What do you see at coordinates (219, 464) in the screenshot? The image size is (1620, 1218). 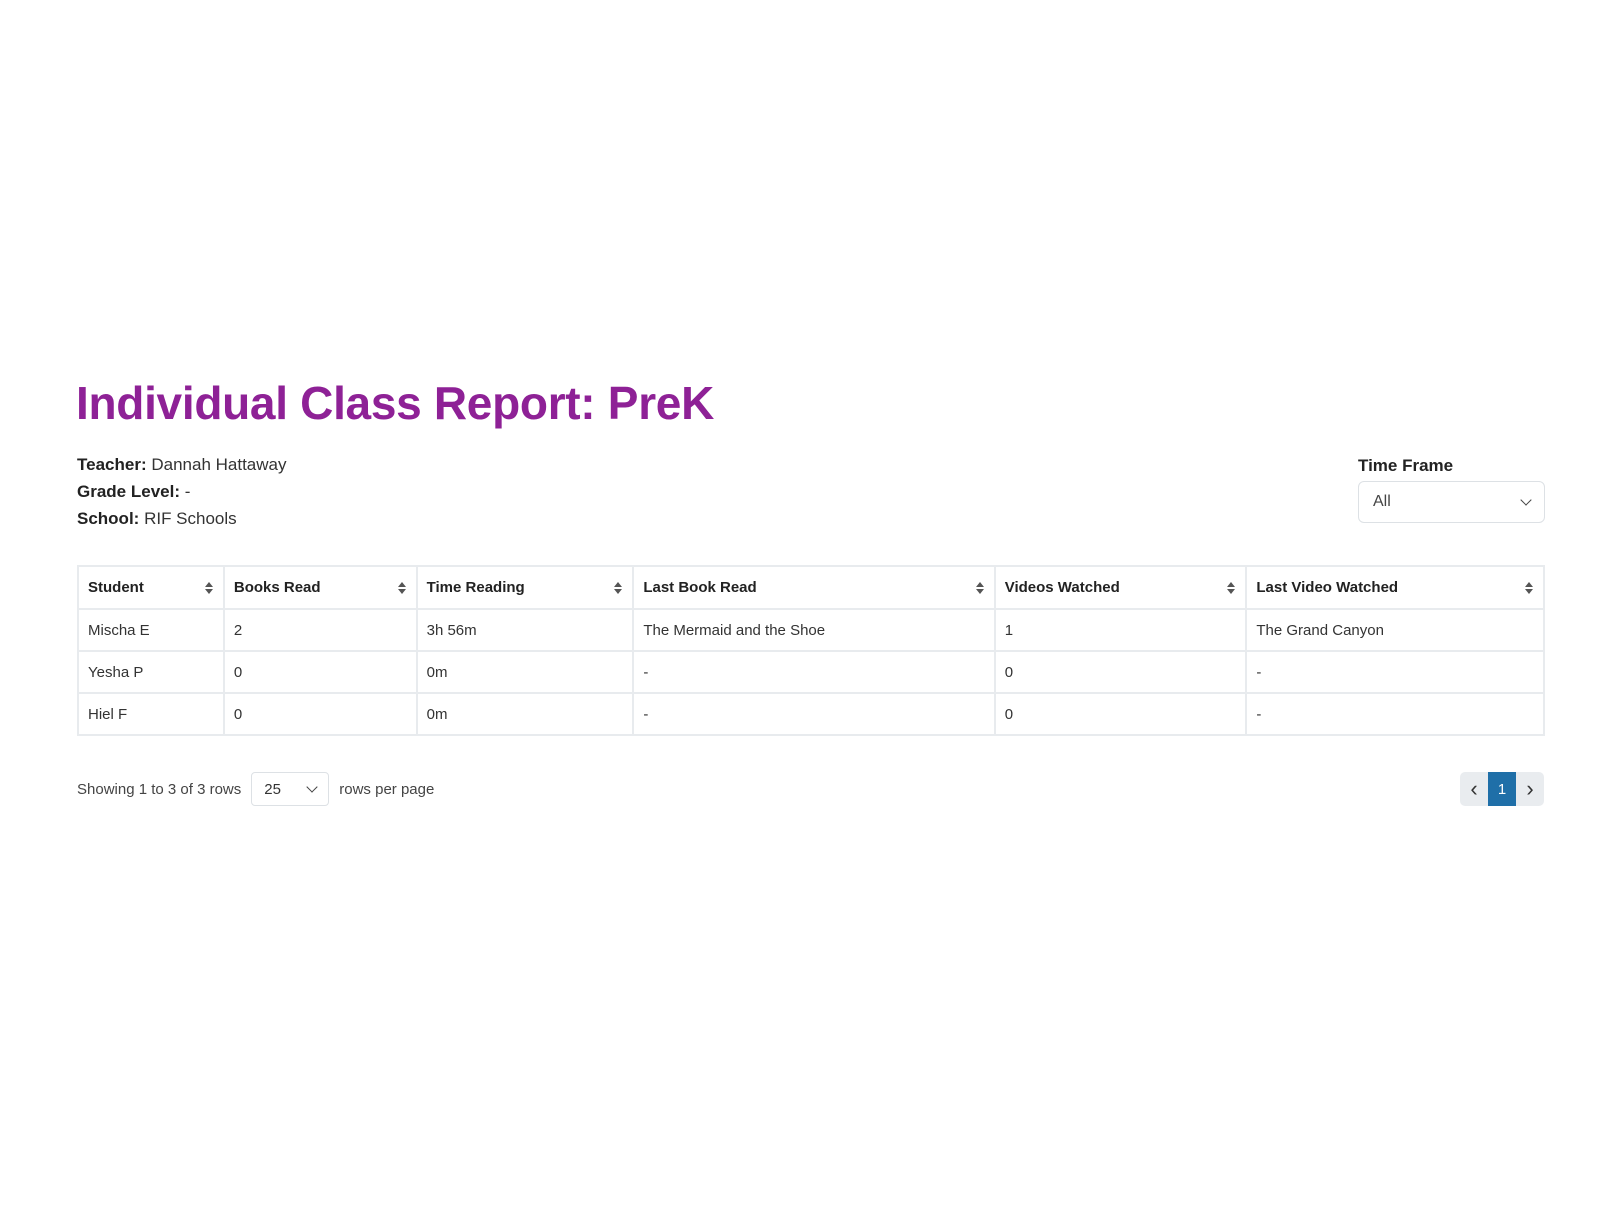 I see `teacher-name: Dannah Hattaway` at bounding box center [219, 464].